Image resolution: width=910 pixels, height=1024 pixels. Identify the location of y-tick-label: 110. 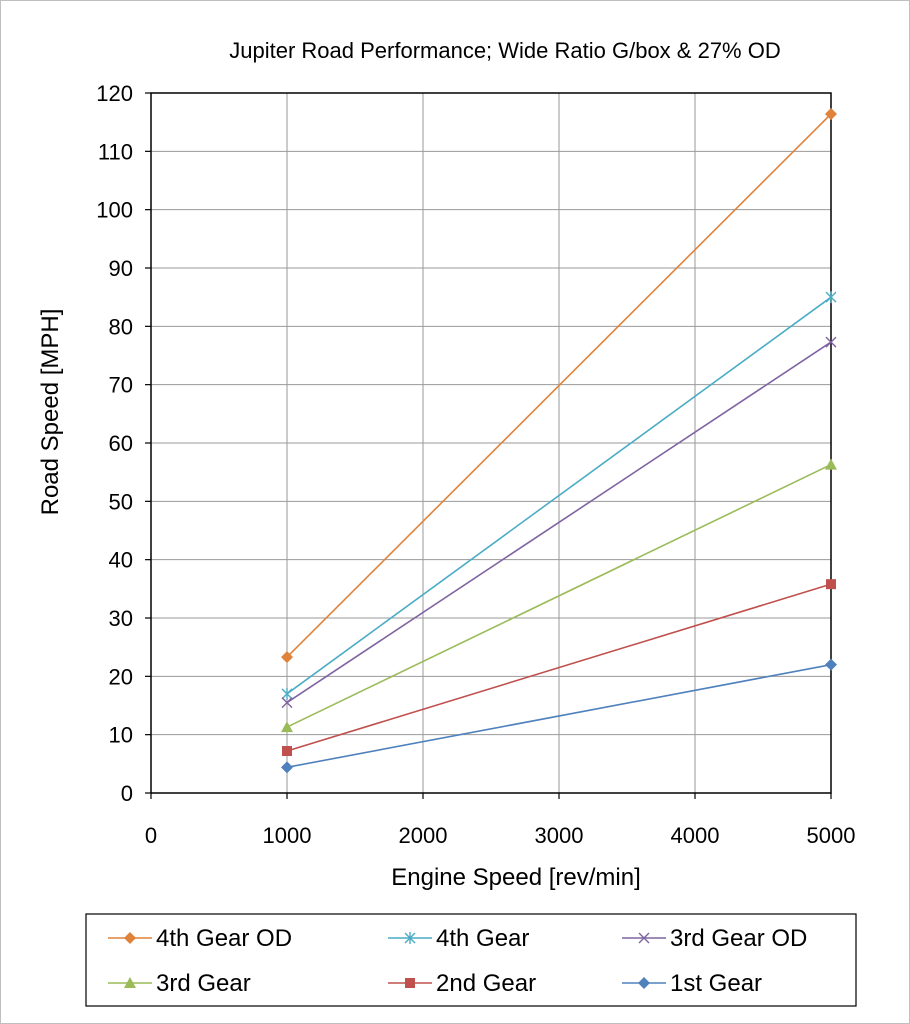
(115, 151).